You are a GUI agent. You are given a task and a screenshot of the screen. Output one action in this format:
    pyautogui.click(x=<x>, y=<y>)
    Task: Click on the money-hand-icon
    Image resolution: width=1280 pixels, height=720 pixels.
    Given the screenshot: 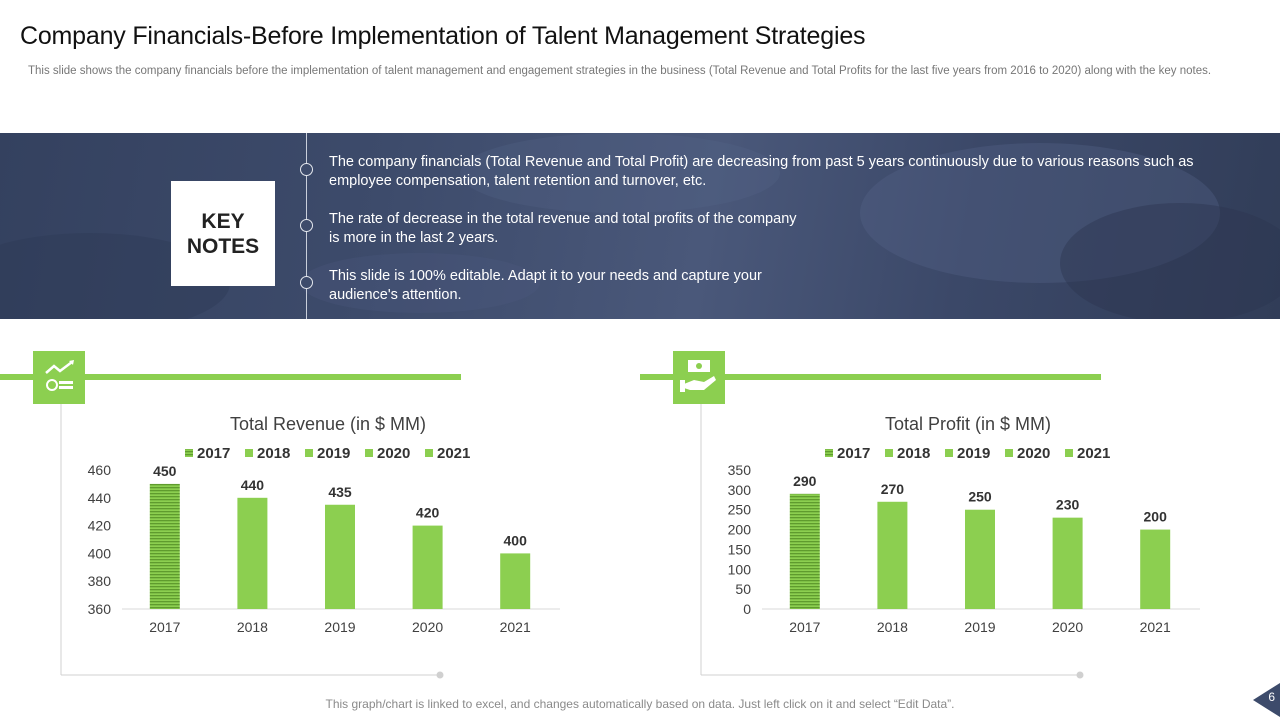 What is the action you would take?
    pyautogui.click(x=699, y=377)
    